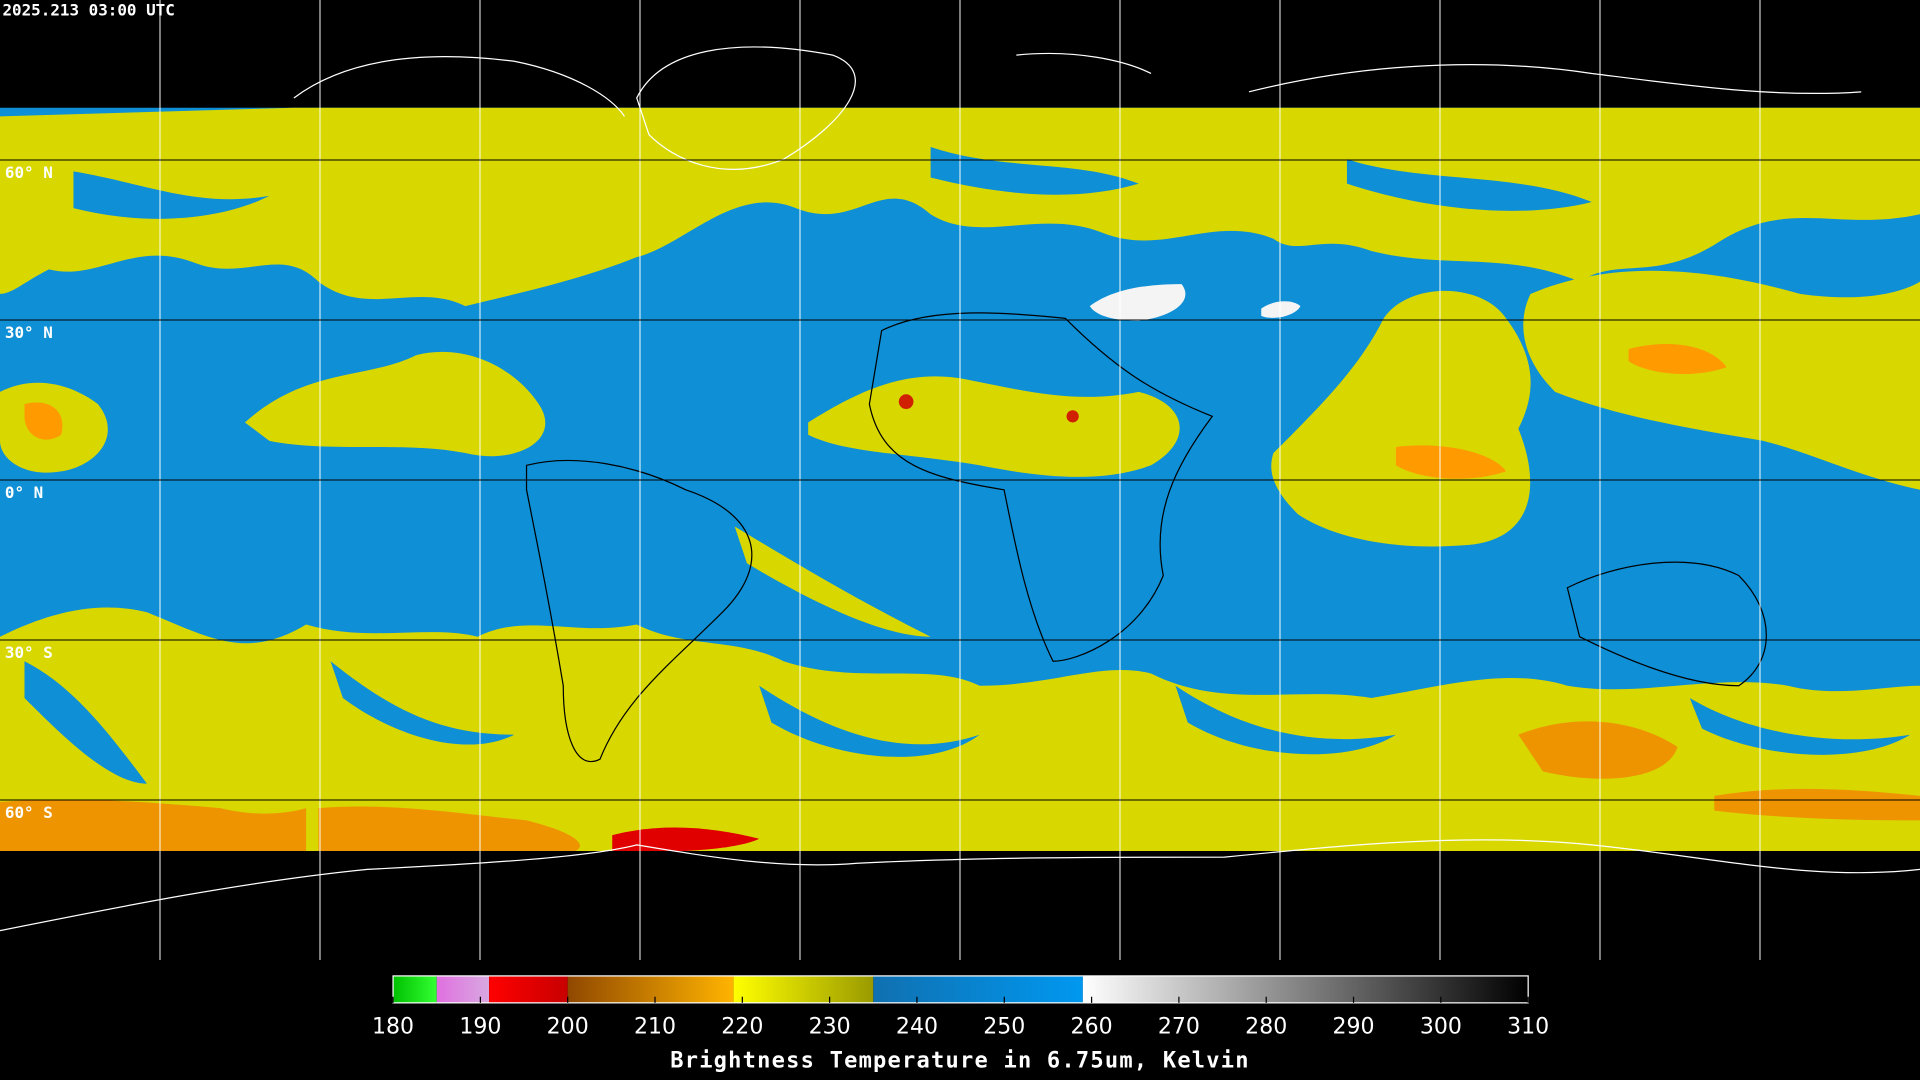 This screenshot has height=1080, width=1920. What do you see at coordinates (960, 1061) in the screenshot?
I see `colorbar-title: Brightness Temperature in 6.75um, Kelvin` at bounding box center [960, 1061].